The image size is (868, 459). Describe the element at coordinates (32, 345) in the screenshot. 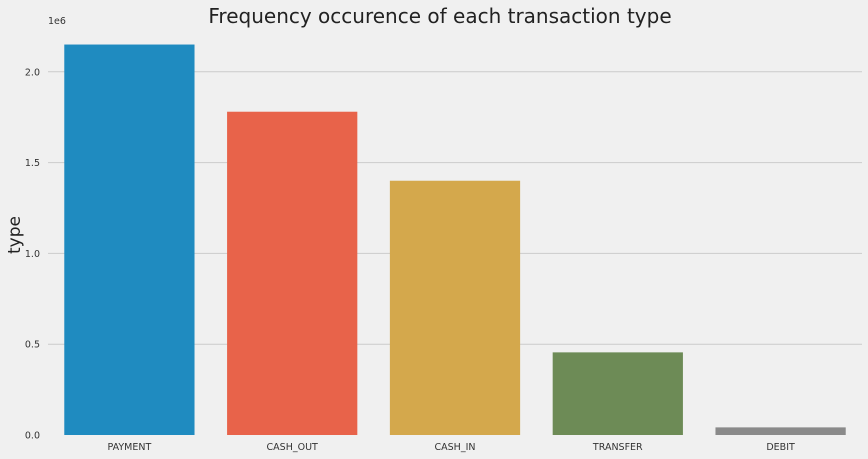

I see `y-tick-label: 0.5` at that location.